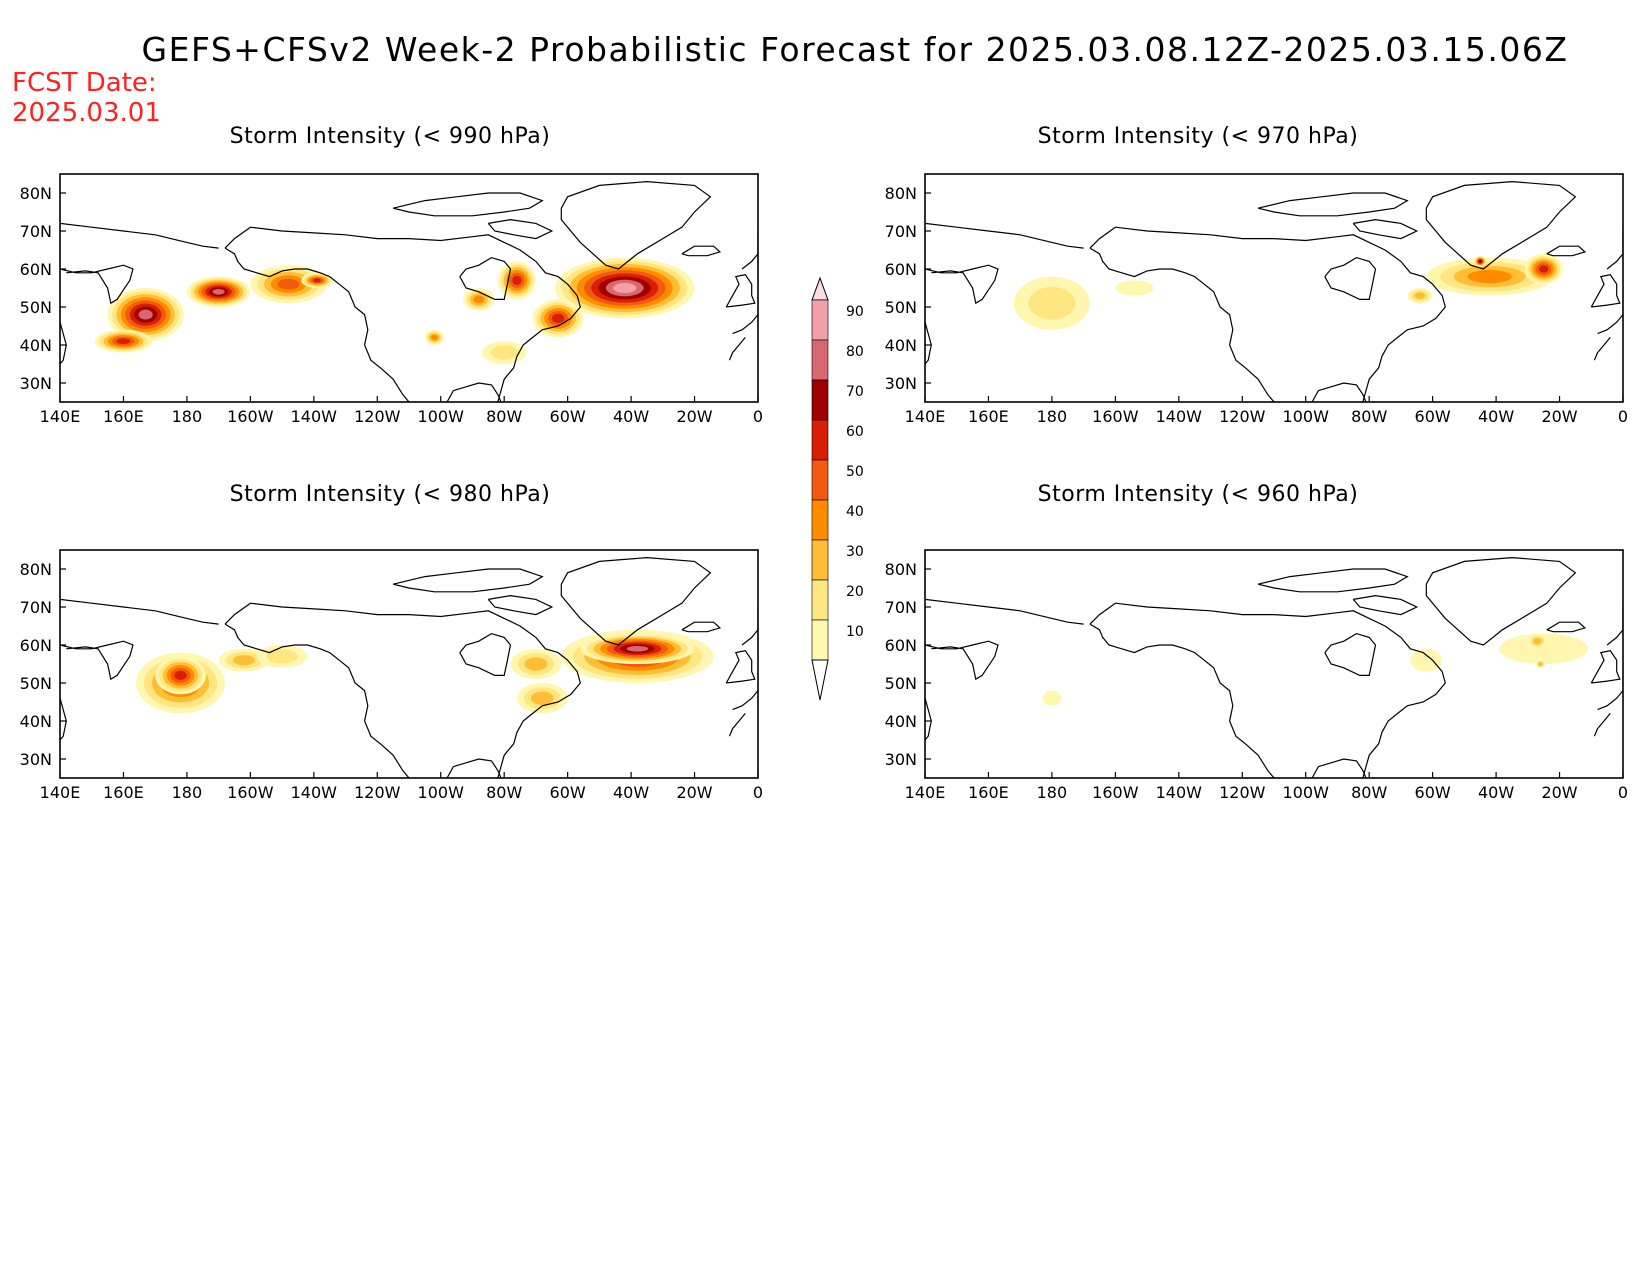 Image resolution: width=1650 pixels, height=1275 pixels. I want to click on map-frame-p980, so click(409, 664).